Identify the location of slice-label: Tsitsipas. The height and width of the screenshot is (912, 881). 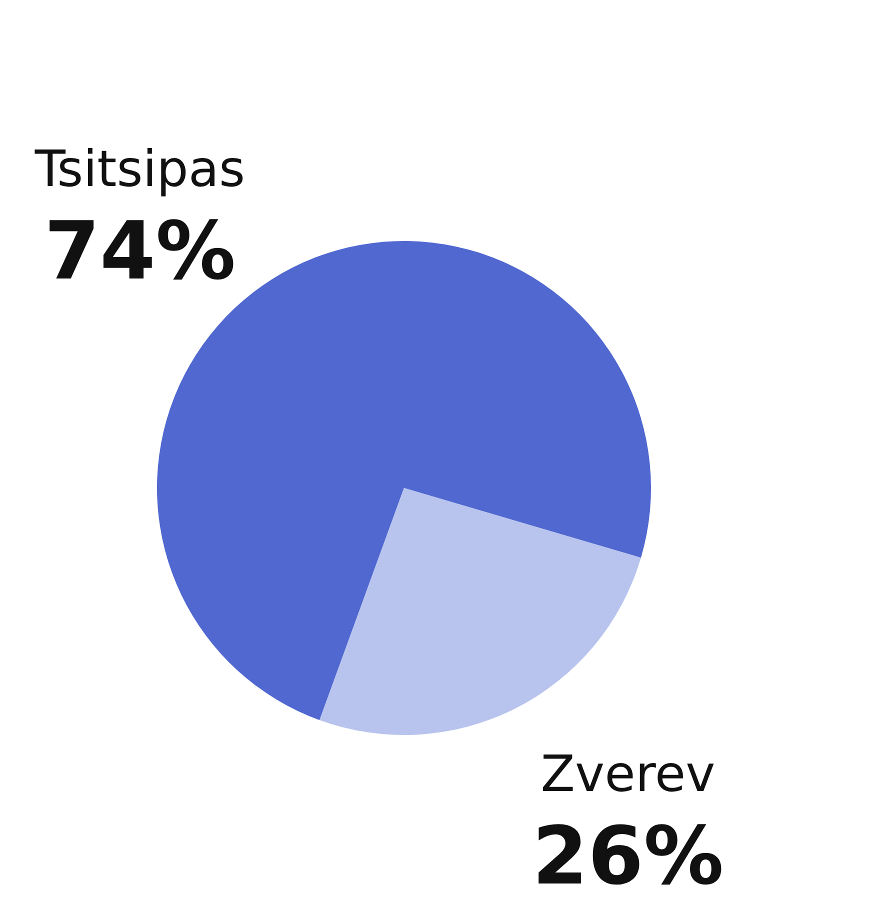
(140, 169).